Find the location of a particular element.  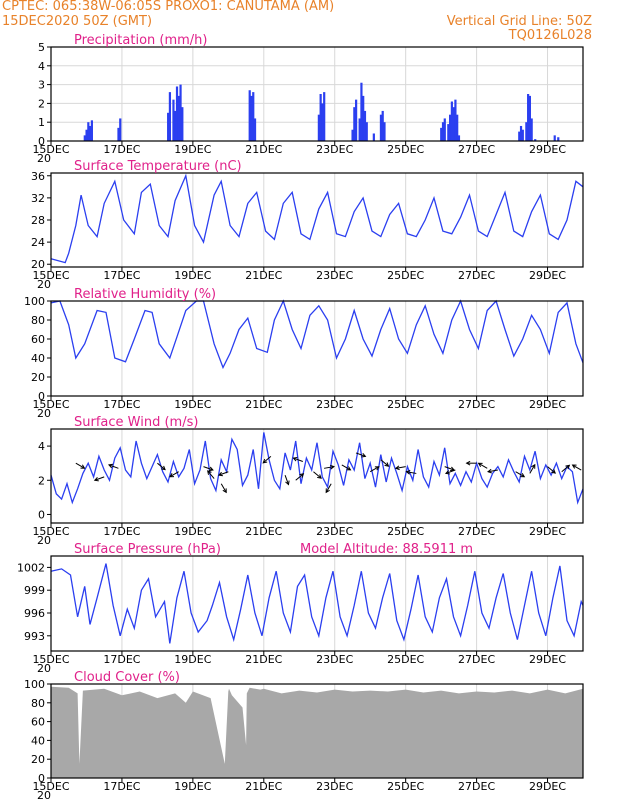

y-tick-label: 3 is located at coordinates (41, 85).